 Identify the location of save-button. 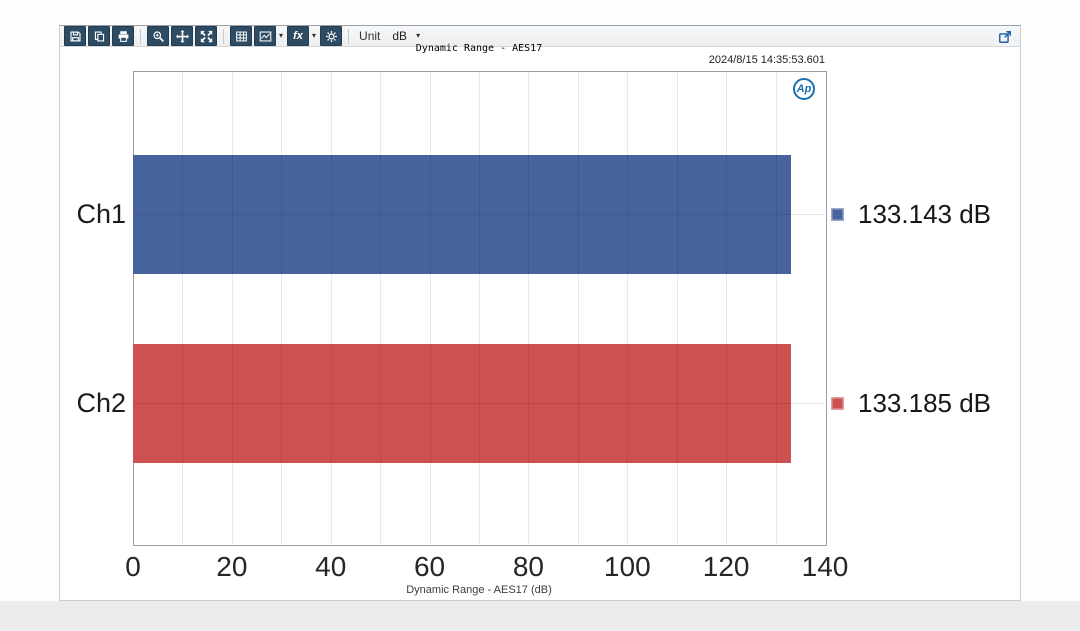
(75, 36).